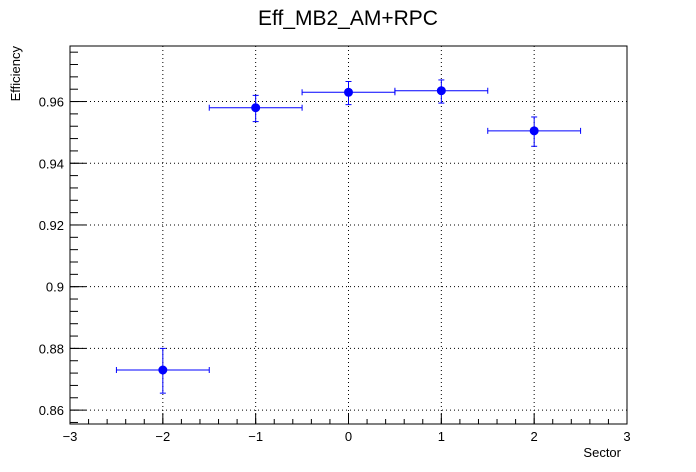 The height and width of the screenshot is (472, 696). Describe the element at coordinates (51, 410) in the screenshot. I see `y-tick-label: 0.86` at that location.